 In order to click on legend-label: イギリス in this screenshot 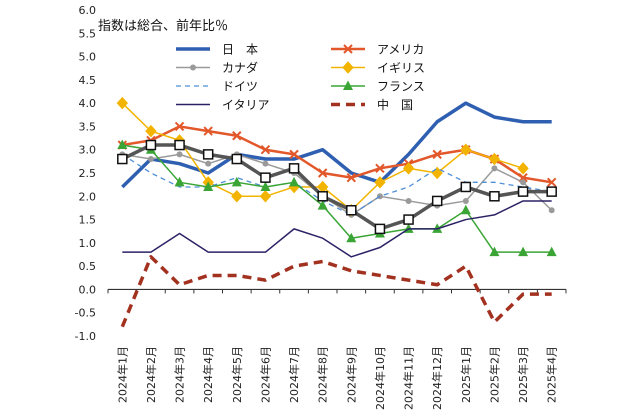, I will do `click(401, 68)`.